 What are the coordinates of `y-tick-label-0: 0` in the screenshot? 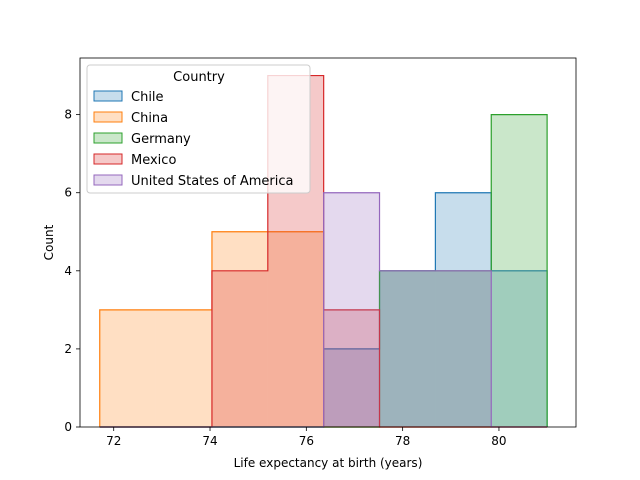 It's located at (68, 427).